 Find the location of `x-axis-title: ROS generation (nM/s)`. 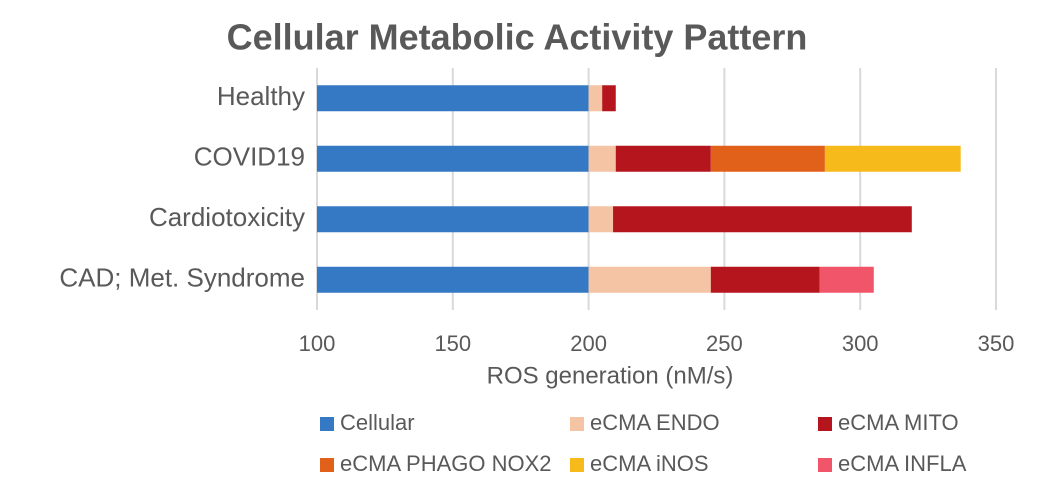

x-axis-title: ROS generation (nM/s) is located at coordinates (610, 375).